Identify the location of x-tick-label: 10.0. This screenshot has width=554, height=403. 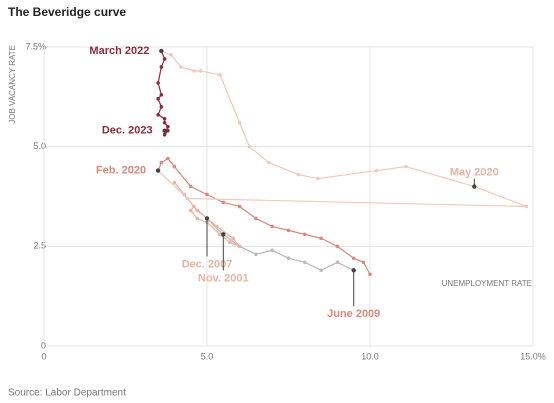
(370, 356).